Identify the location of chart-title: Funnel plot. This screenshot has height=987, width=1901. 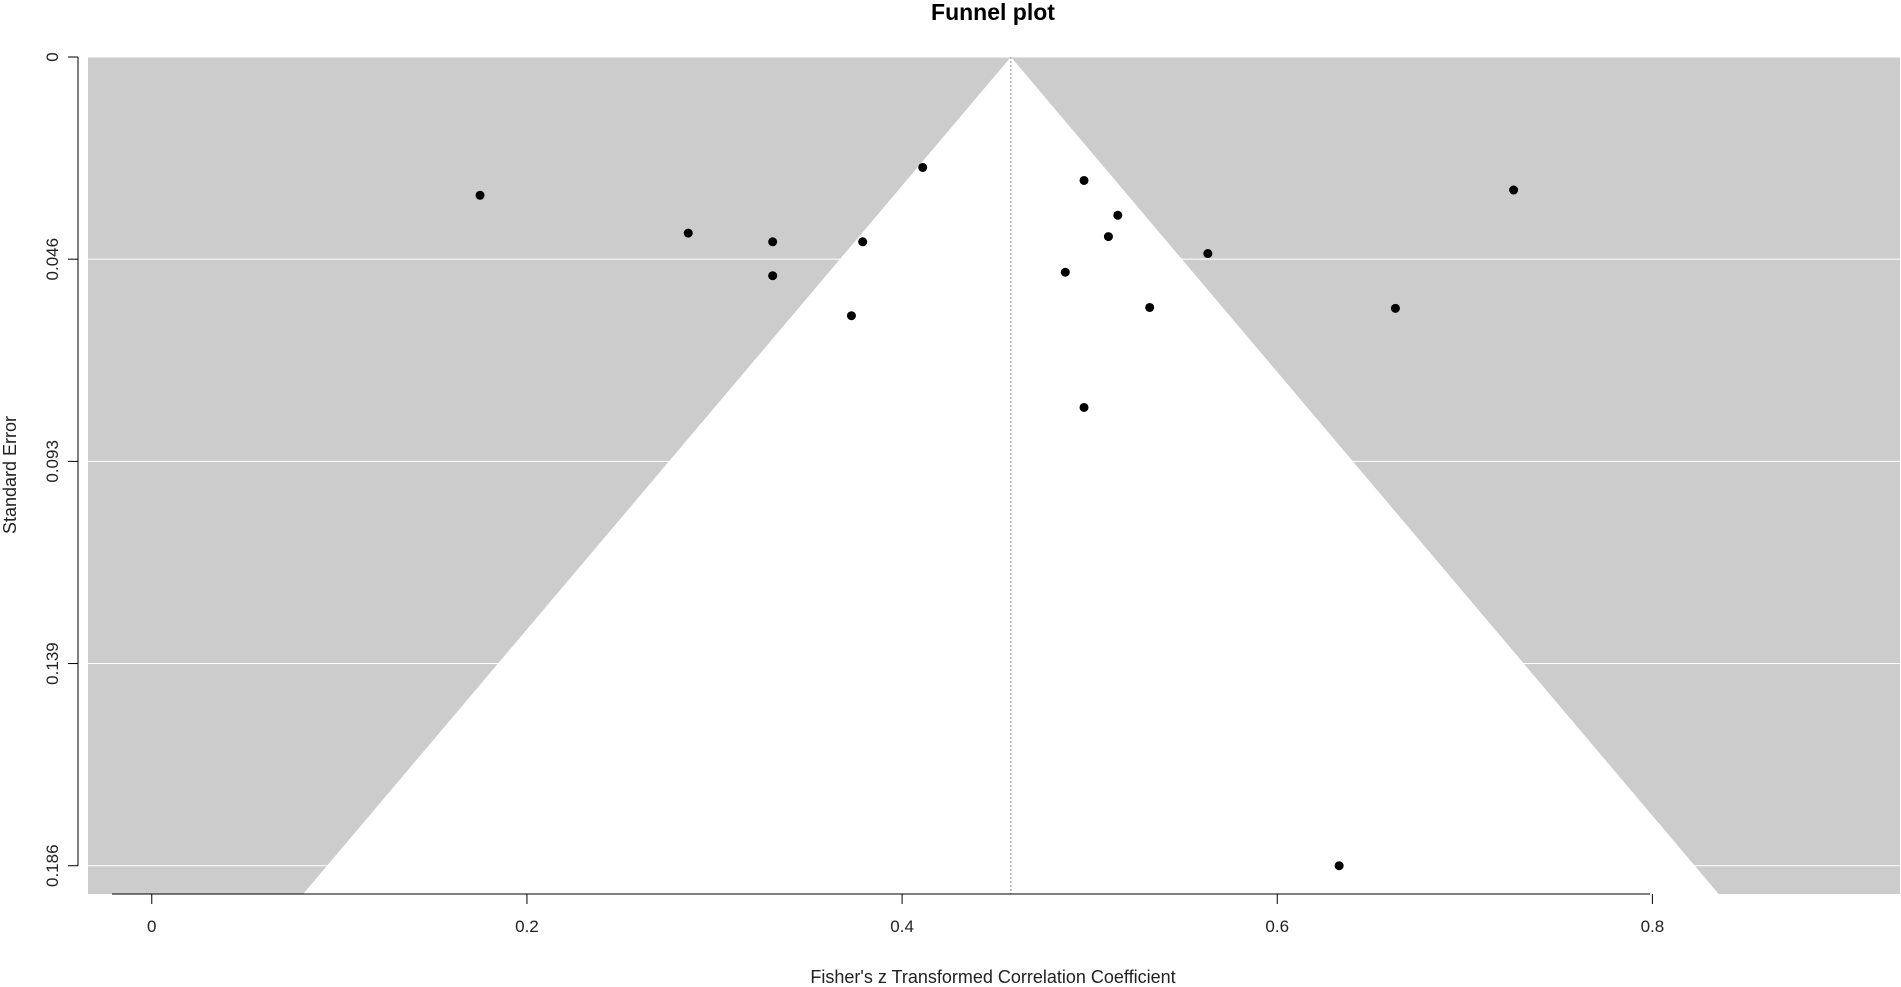
(993, 12).